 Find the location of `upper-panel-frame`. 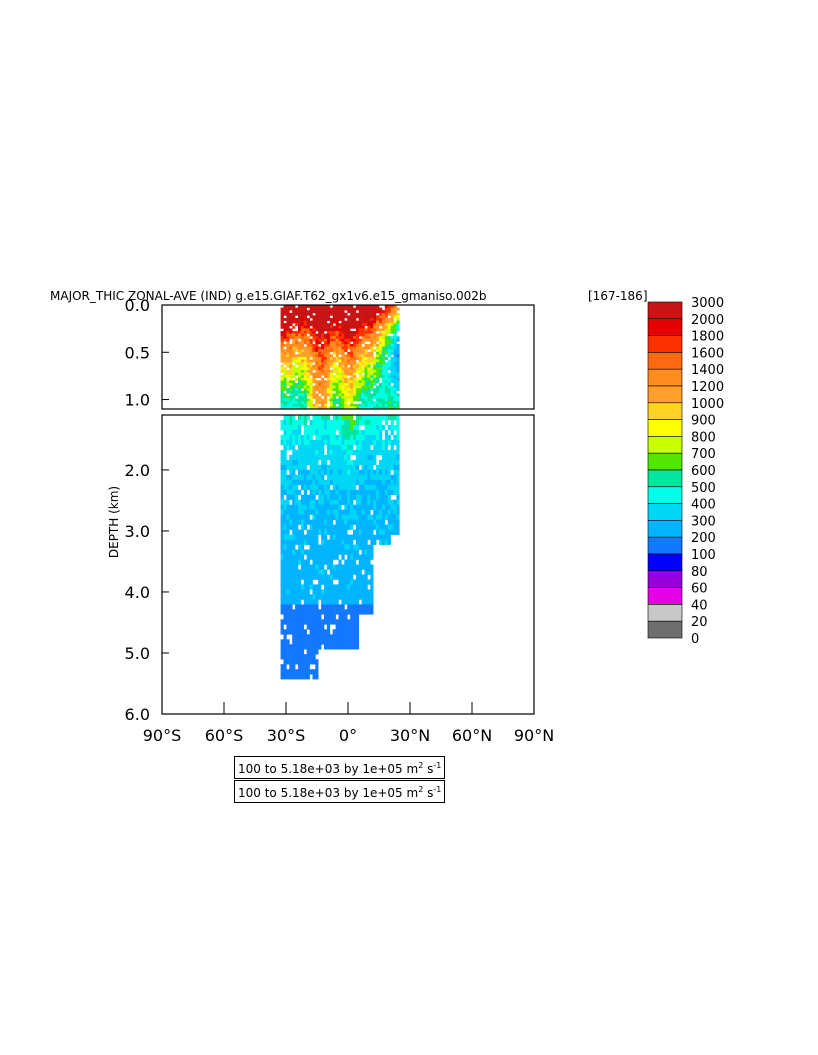

upper-panel-frame is located at coordinates (348, 357).